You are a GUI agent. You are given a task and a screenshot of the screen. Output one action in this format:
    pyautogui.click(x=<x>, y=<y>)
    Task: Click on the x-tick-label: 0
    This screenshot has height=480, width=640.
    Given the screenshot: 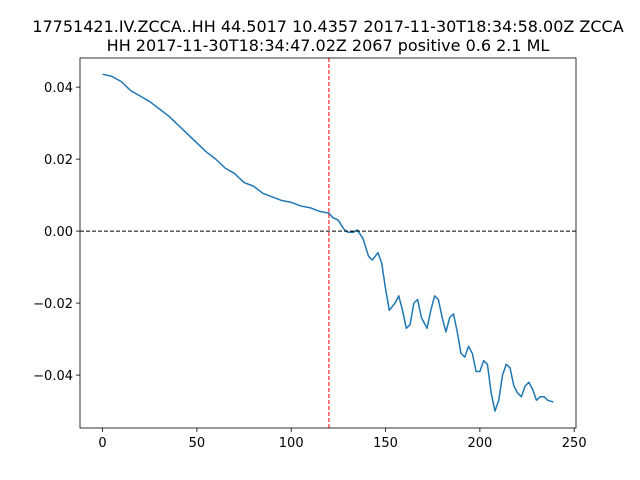 What is the action you would take?
    pyautogui.click(x=102, y=443)
    